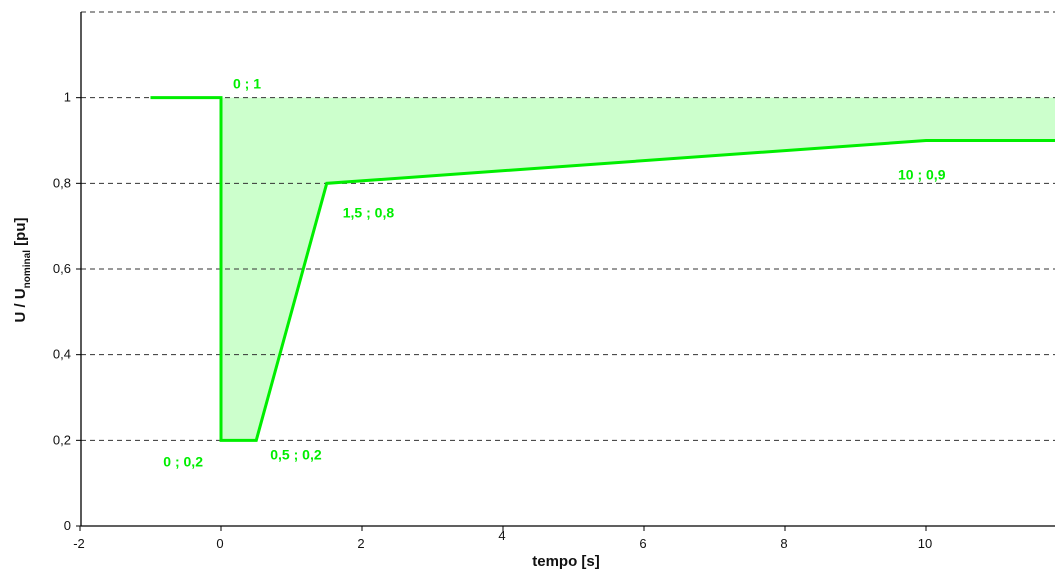 The image size is (1055, 571). I want to click on x-tick-label: 10, so click(925, 543).